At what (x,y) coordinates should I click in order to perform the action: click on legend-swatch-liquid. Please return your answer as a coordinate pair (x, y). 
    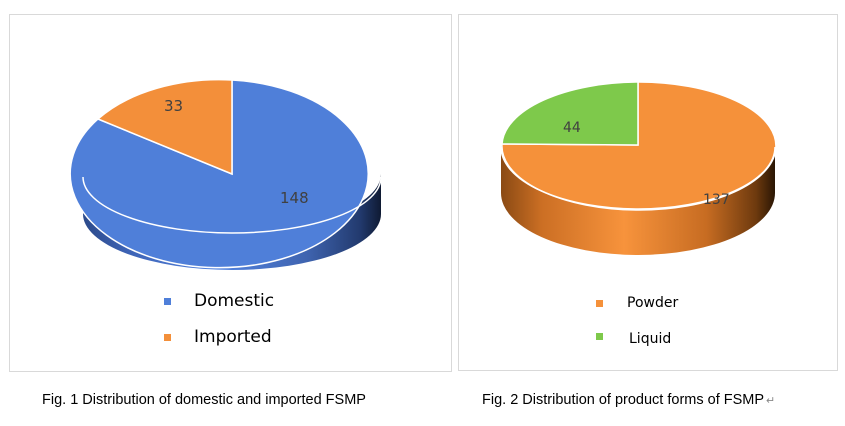
    Looking at the image, I should click on (599, 336).